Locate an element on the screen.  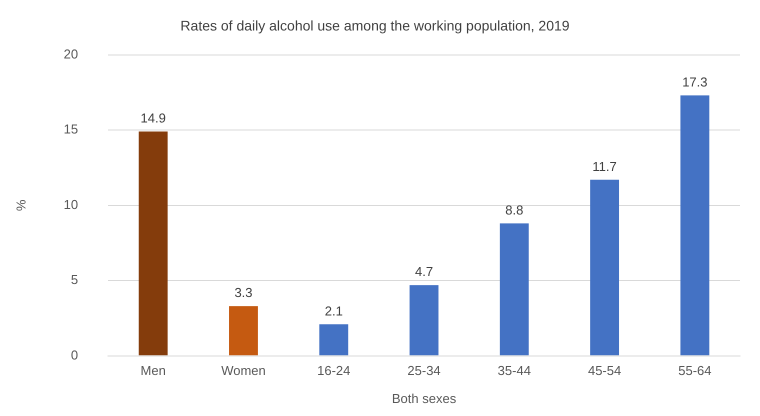
x-axis-title: Both sexes is located at coordinates (424, 398).